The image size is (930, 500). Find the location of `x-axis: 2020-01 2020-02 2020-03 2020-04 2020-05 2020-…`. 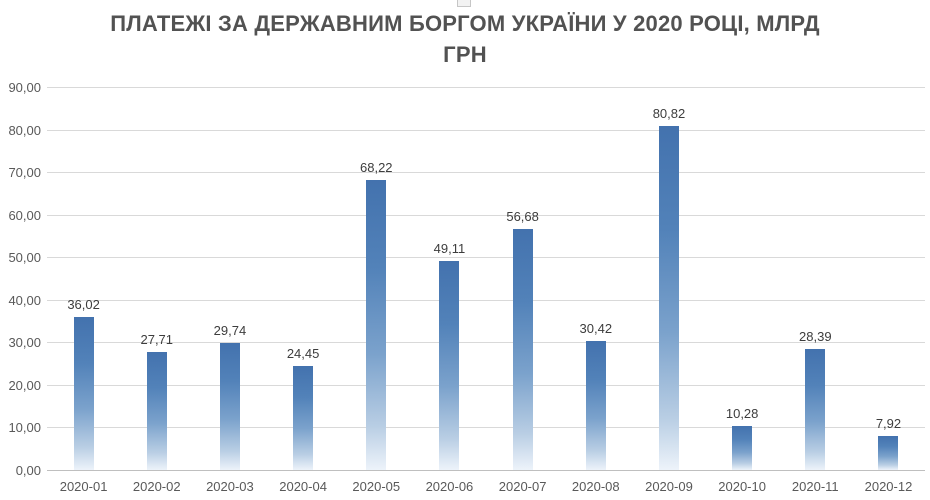

x-axis: 2020-01 2020-02 2020-03 2020-04 2020-05 2020-… is located at coordinates (486, 486).